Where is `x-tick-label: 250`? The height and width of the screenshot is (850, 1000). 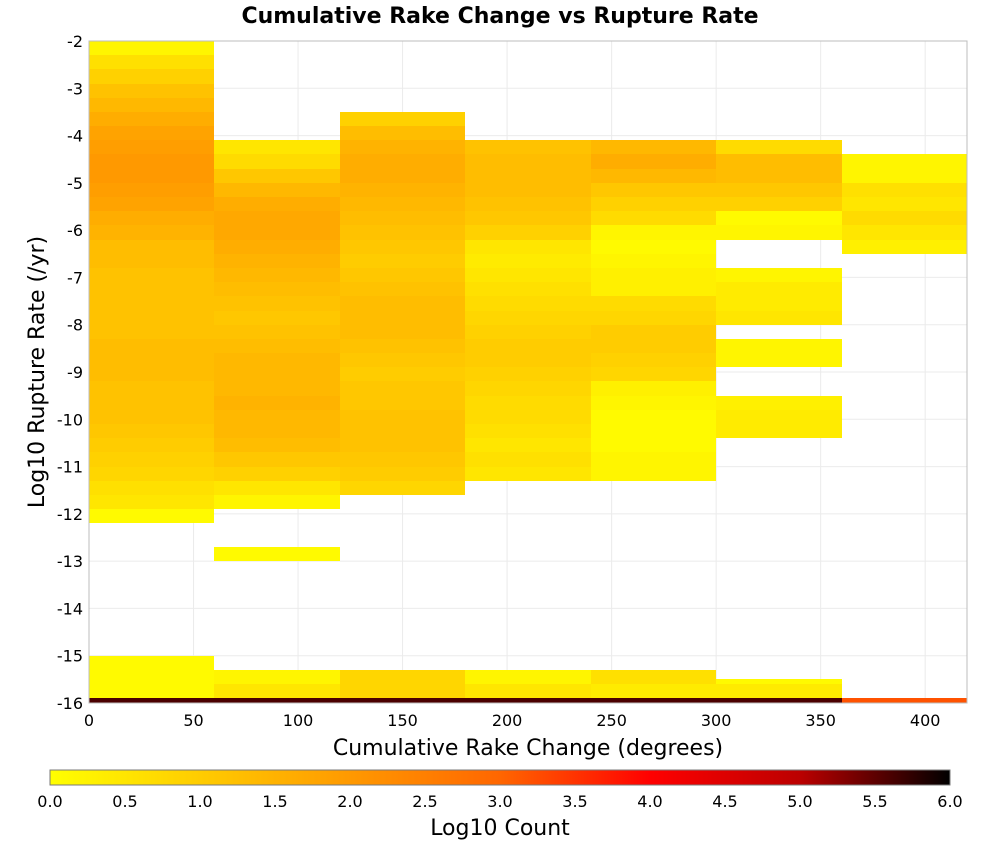
x-tick-label: 250 is located at coordinates (611, 720).